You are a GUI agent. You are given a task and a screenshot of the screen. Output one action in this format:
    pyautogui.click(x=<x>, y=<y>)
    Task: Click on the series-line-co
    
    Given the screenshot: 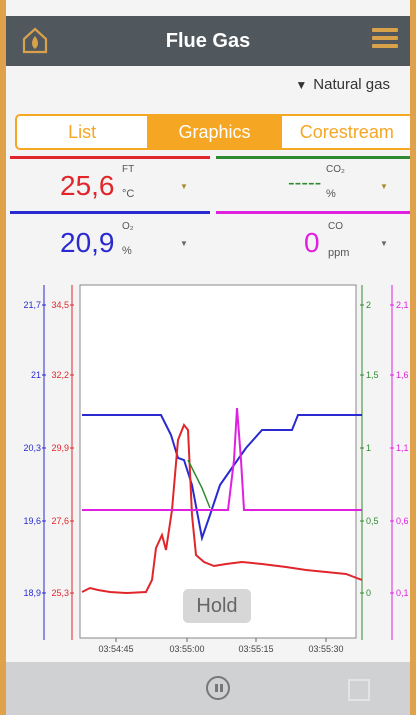 What is the action you would take?
    pyautogui.click(x=222, y=459)
    